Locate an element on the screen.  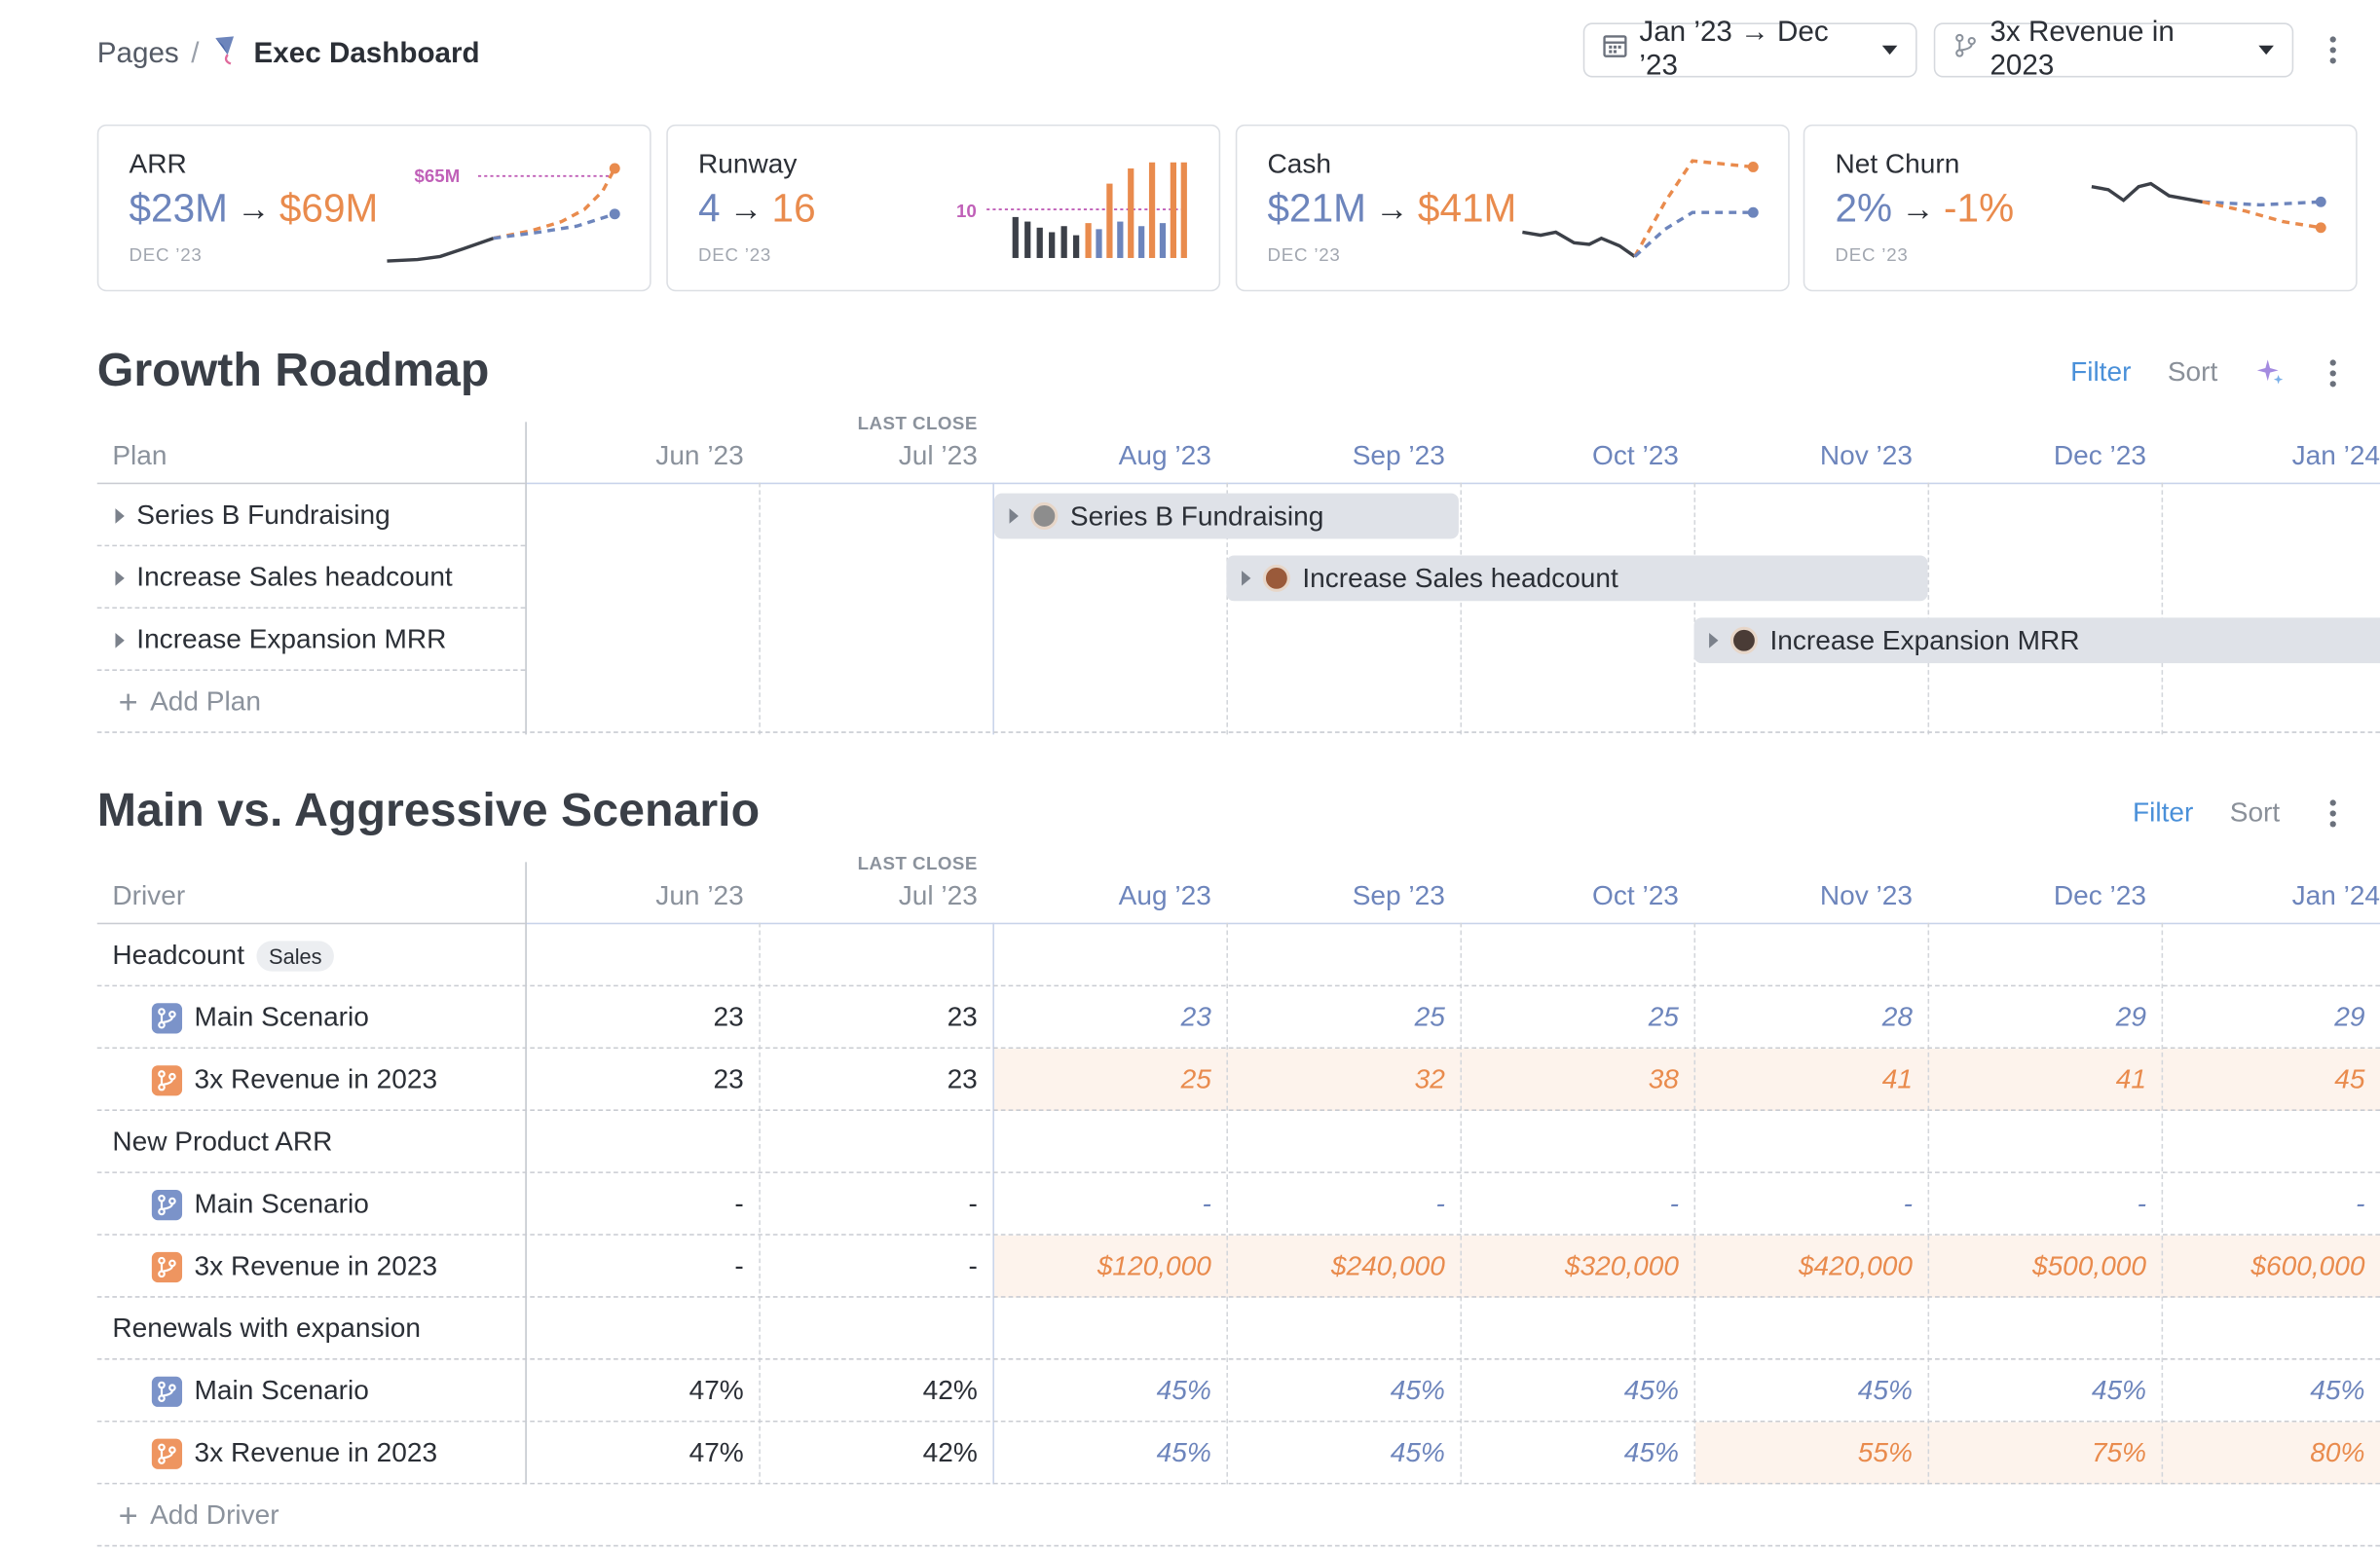
value-cell: 28 is located at coordinates (1897, 1016).